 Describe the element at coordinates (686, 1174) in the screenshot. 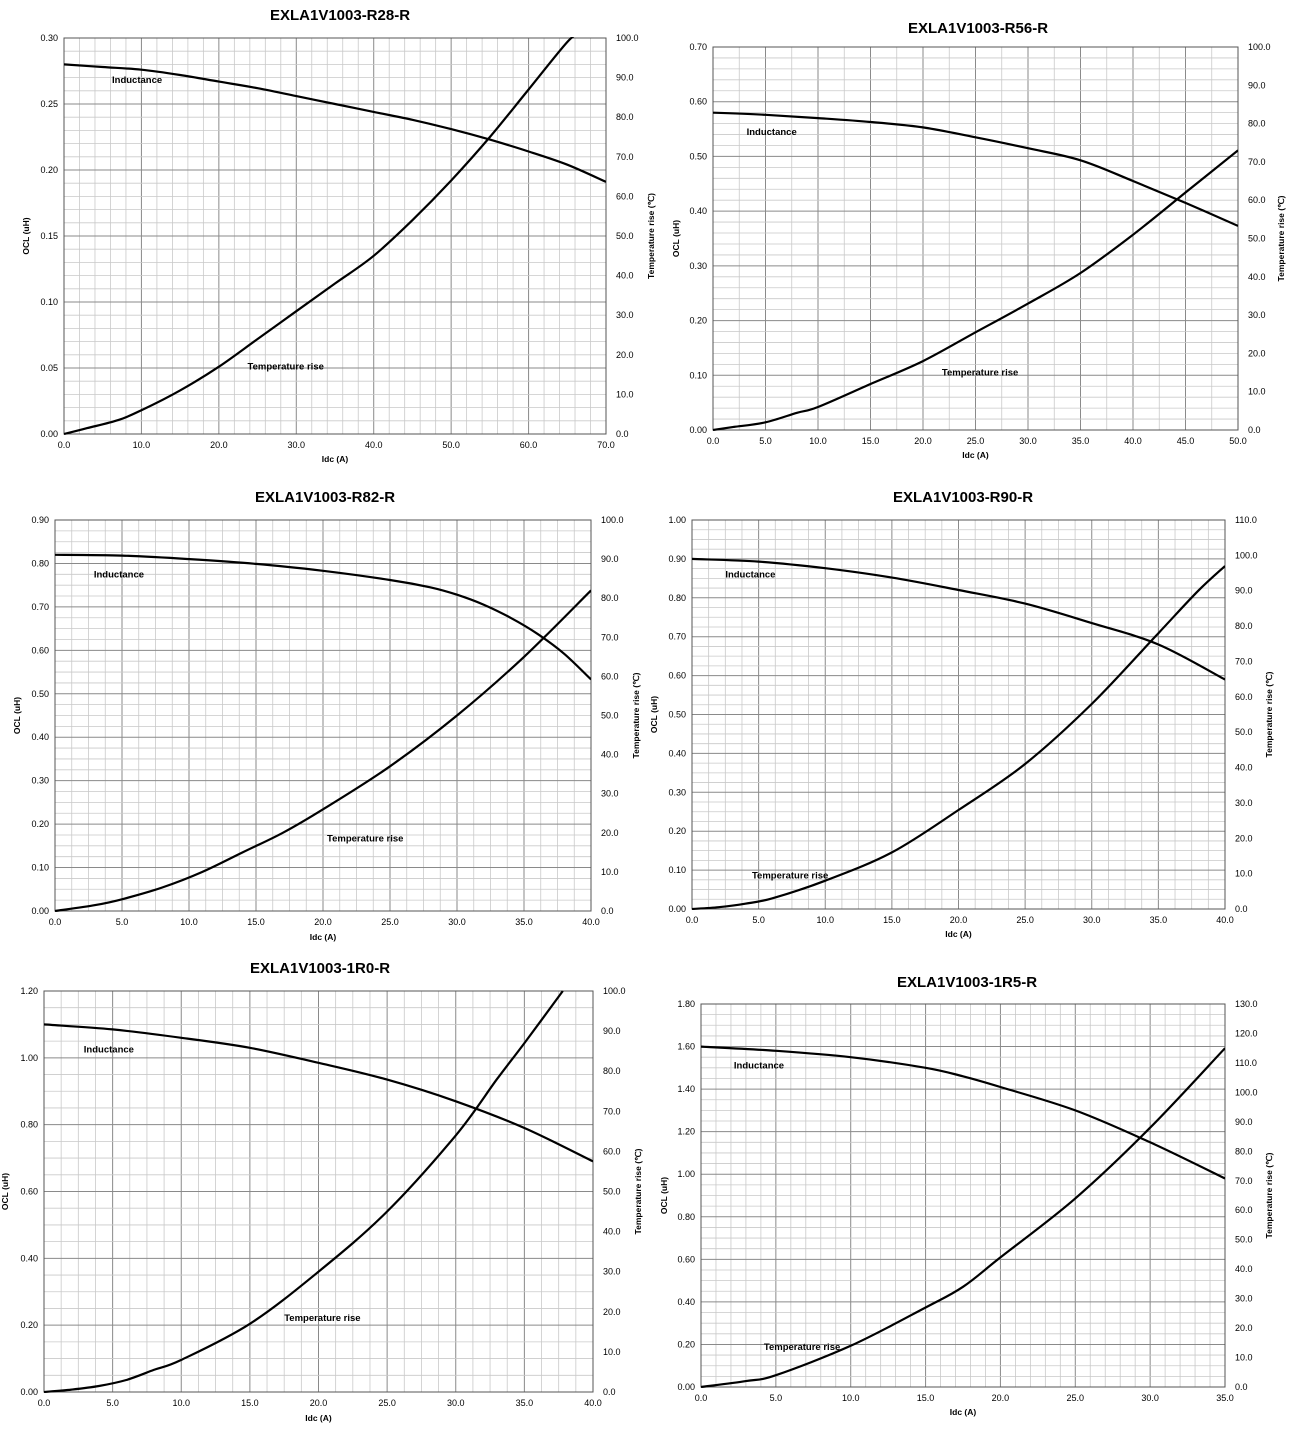

I see `y-tick-label: 1.00` at that location.